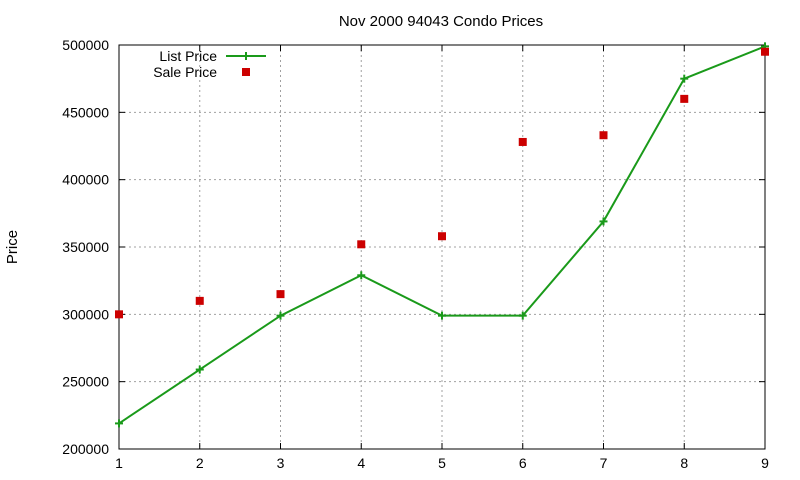  I want to click on x-tick-label: 1, so click(119, 463).